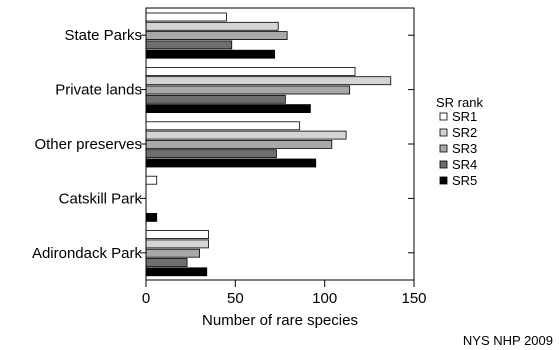  Describe the element at coordinates (235, 298) in the screenshot. I see `x-tick-label: 50` at that location.